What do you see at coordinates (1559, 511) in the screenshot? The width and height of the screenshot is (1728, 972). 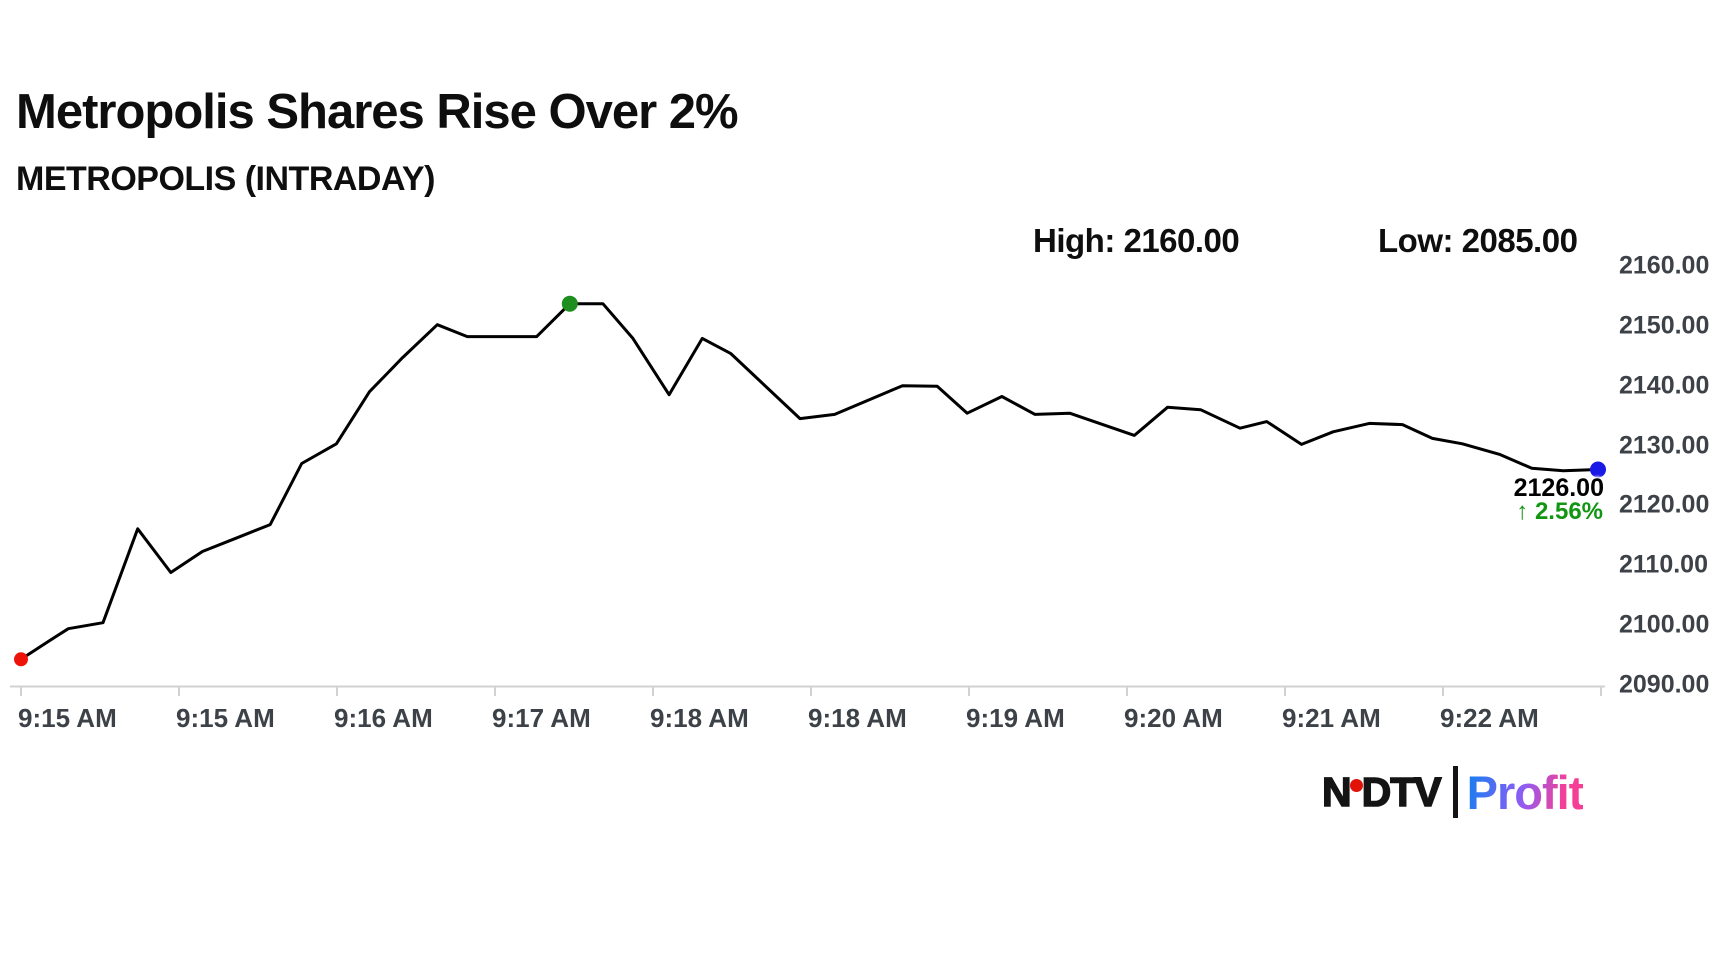 I see `price-change-label: ↑ 2.56%` at bounding box center [1559, 511].